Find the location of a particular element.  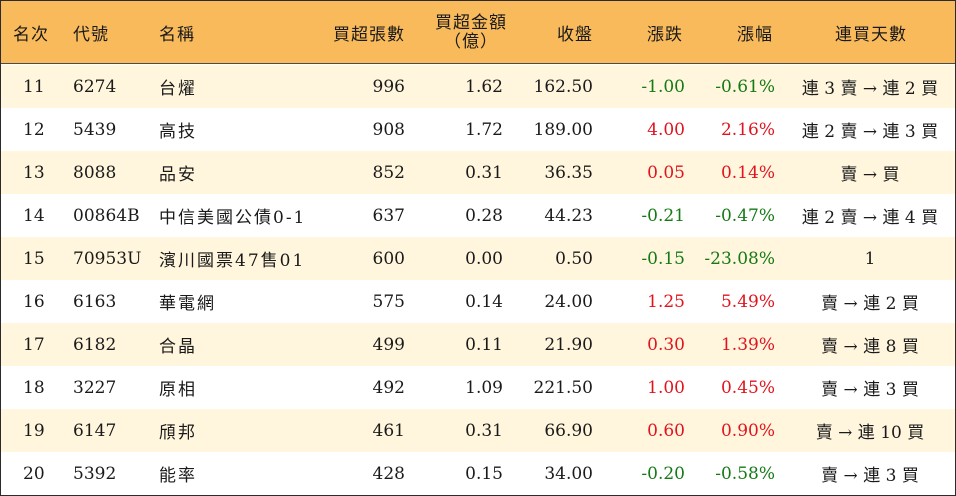

table-row: 16 6163 華電網 575 0.14 24.00 1.25 5.49% 賣 → 連 2 買 is located at coordinates (478, 301).